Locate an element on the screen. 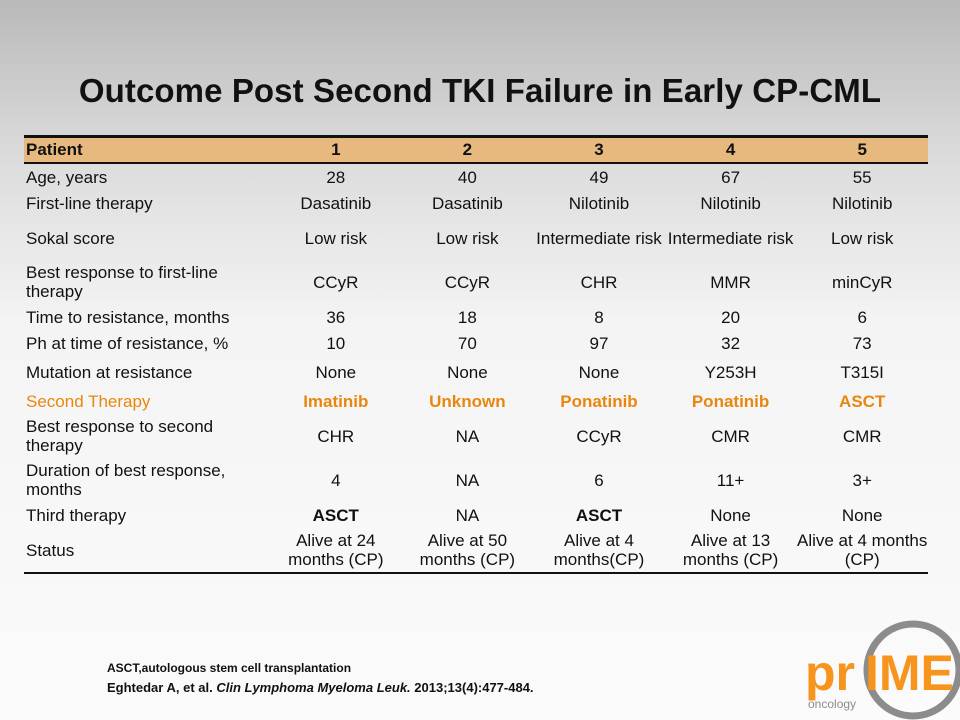  row-label: Best response to first-line therapy is located at coordinates (122, 282).